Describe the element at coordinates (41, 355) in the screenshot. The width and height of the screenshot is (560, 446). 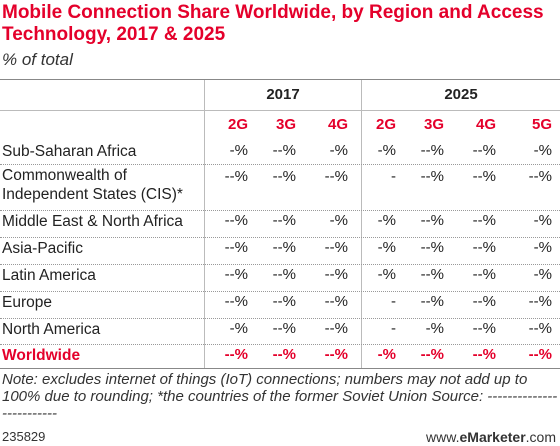
I see `row-label: Worldwide` at that location.